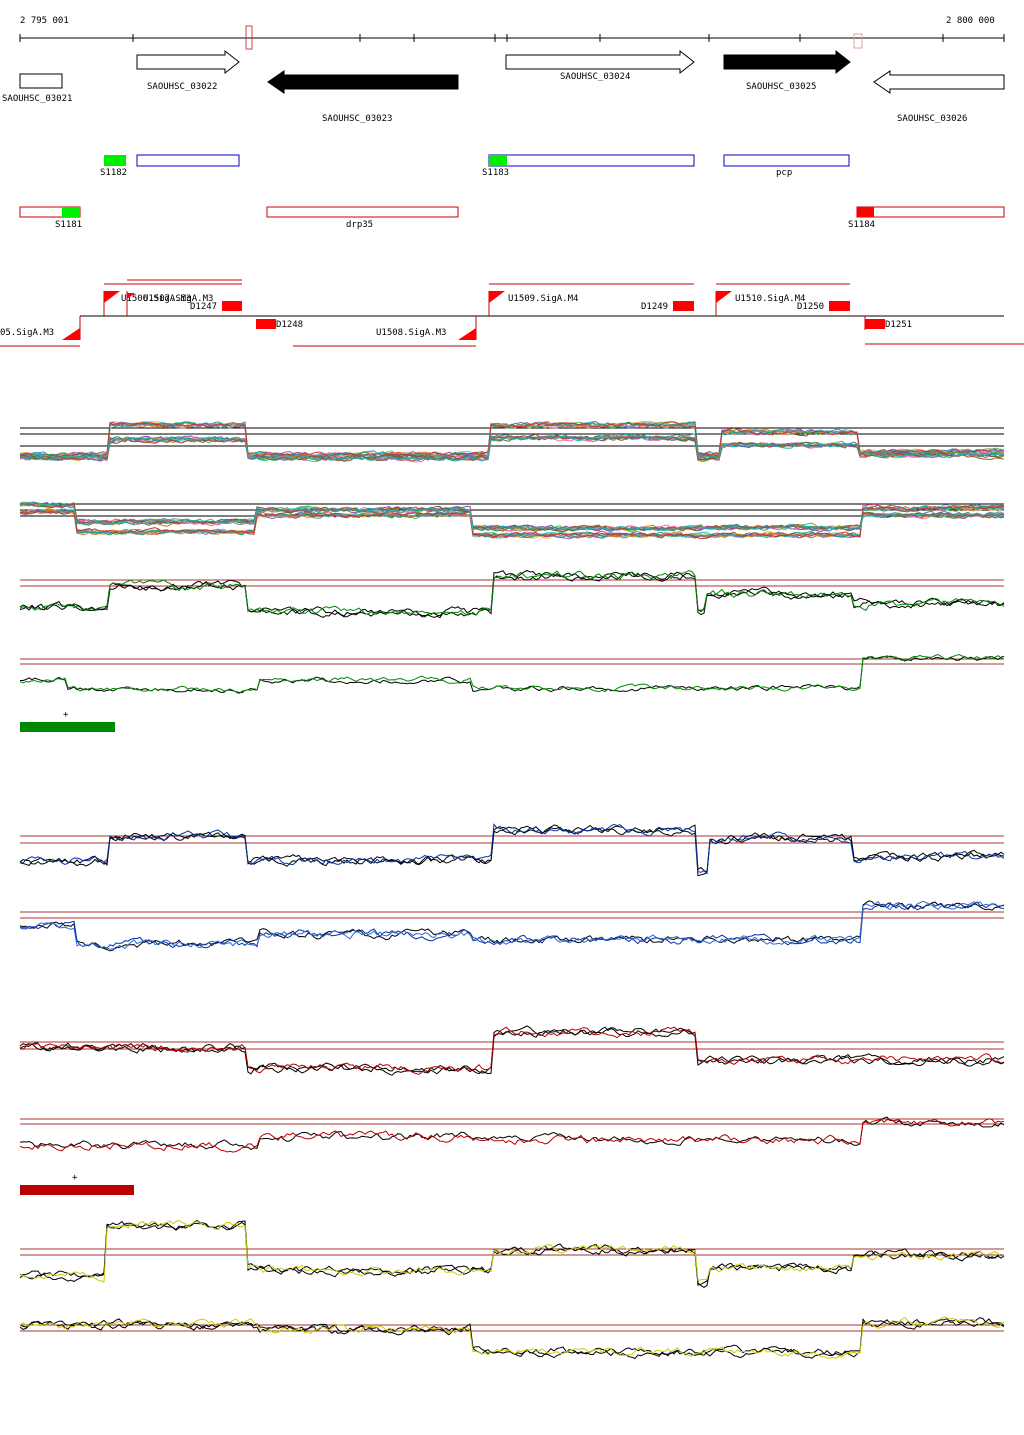 This screenshot has width=1024, height=1435. What do you see at coordinates (67, 721) in the screenshot?
I see `condition-marker-green: +` at bounding box center [67, 721].